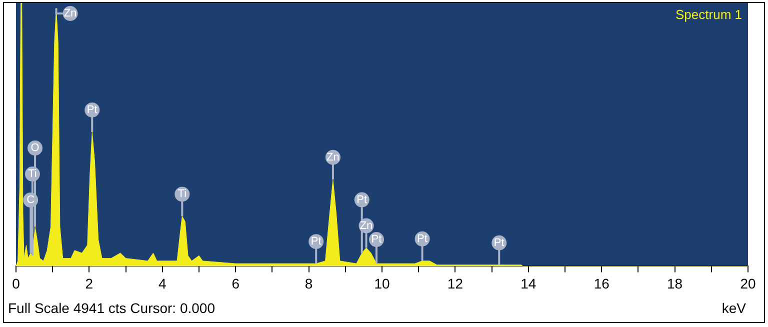 This screenshot has width=768, height=327. Describe the element at coordinates (112, 308) in the screenshot. I see `text: Full Scale 4941 cts Cursor: 0.000` at that location.